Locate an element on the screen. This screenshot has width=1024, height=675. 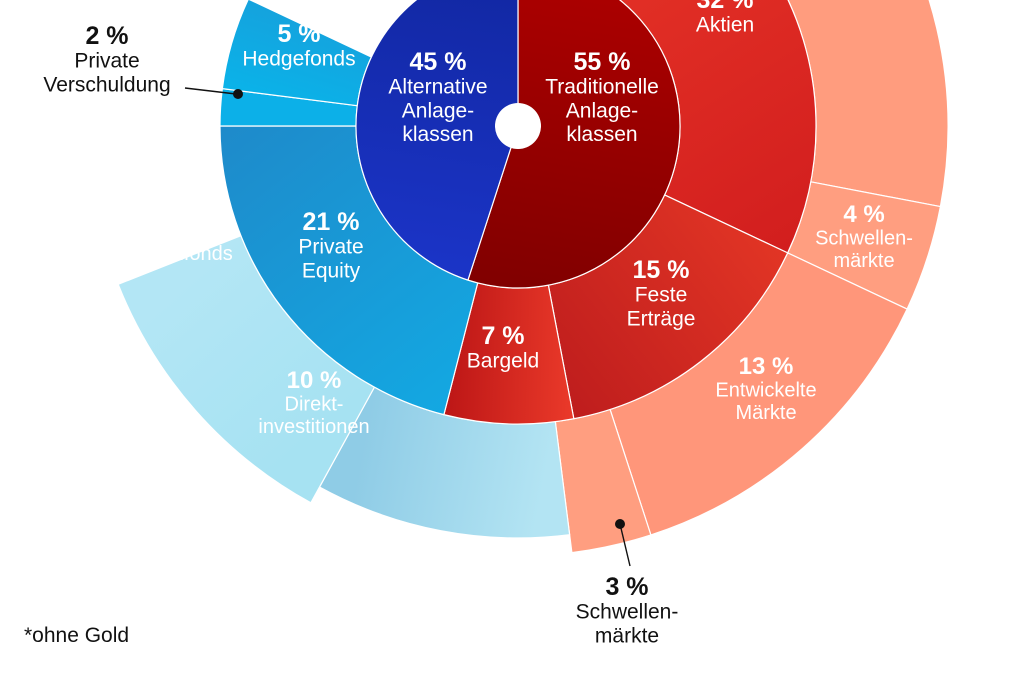
label-schwellenmaerkte-aktien-label-line: Schwellen- is located at coordinates (864, 239).